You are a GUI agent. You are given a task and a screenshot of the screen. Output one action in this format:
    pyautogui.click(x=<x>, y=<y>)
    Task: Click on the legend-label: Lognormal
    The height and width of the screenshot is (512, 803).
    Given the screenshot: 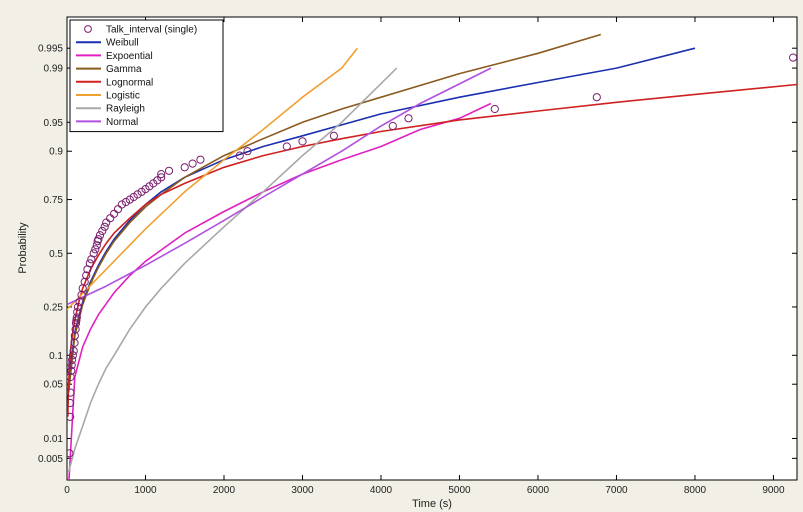 What is the action you would take?
    pyautogui.click(x=129, y=82)
    